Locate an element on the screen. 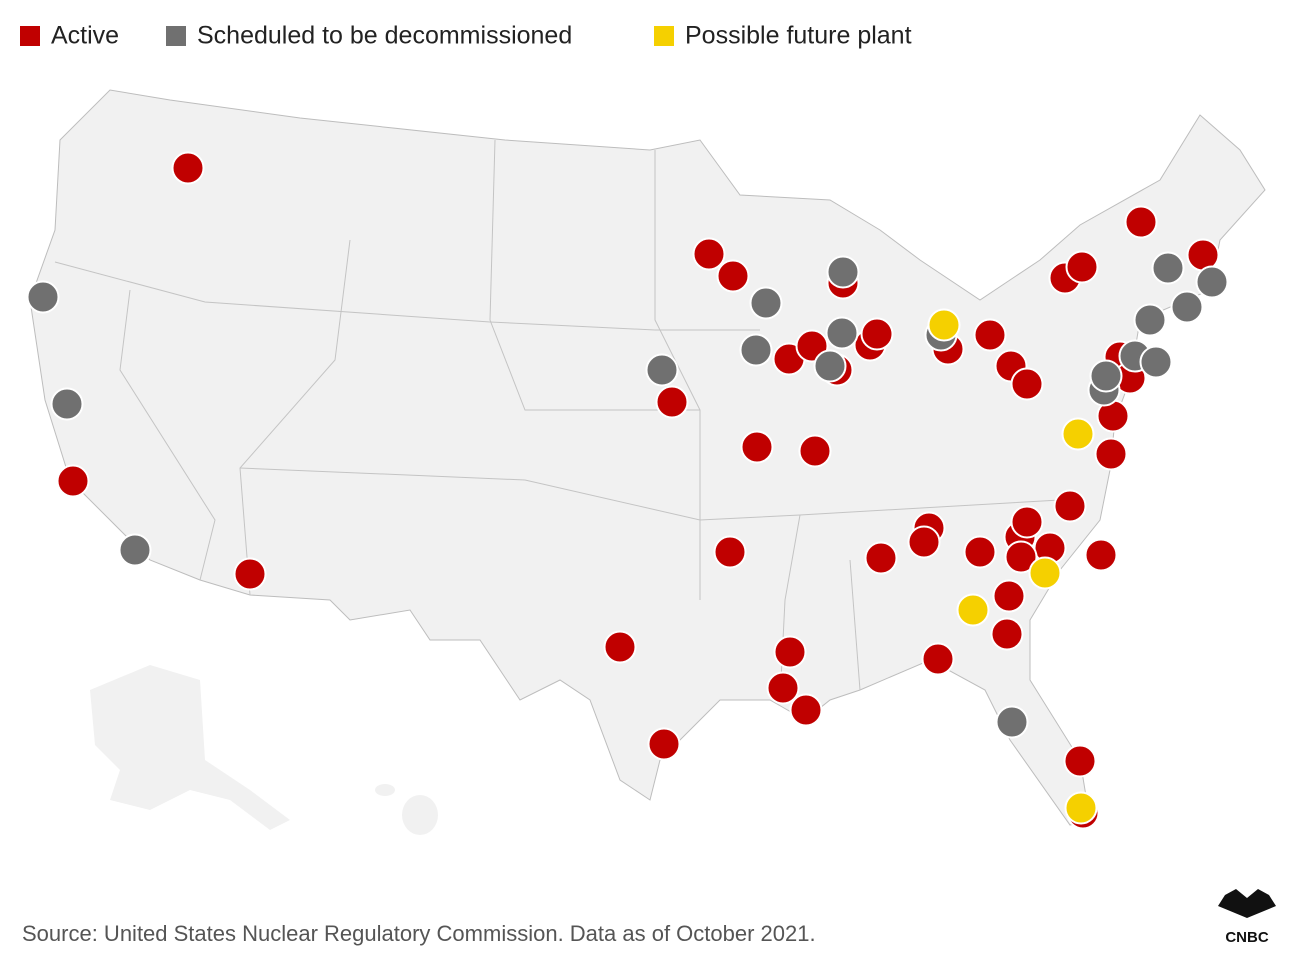  logo-peacock is located at coordinates (1247, 903).